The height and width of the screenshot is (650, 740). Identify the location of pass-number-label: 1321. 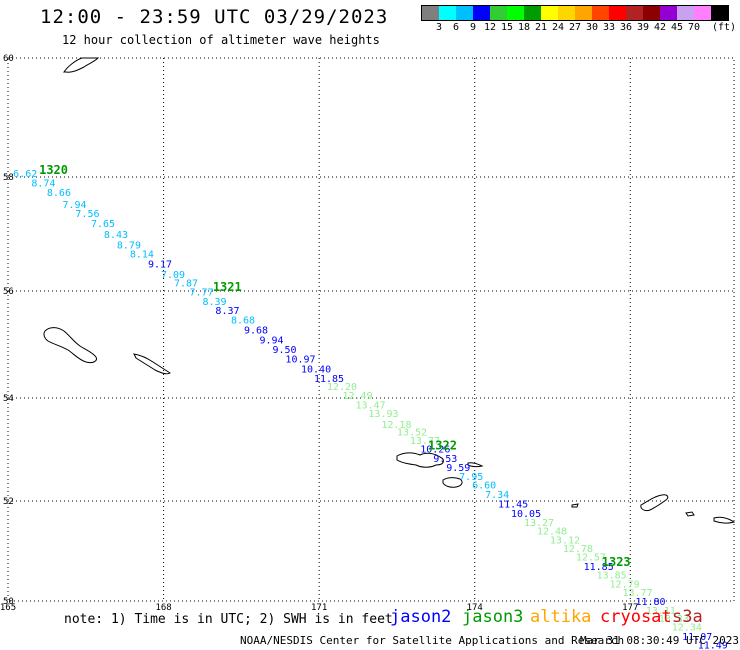
(227, 287).